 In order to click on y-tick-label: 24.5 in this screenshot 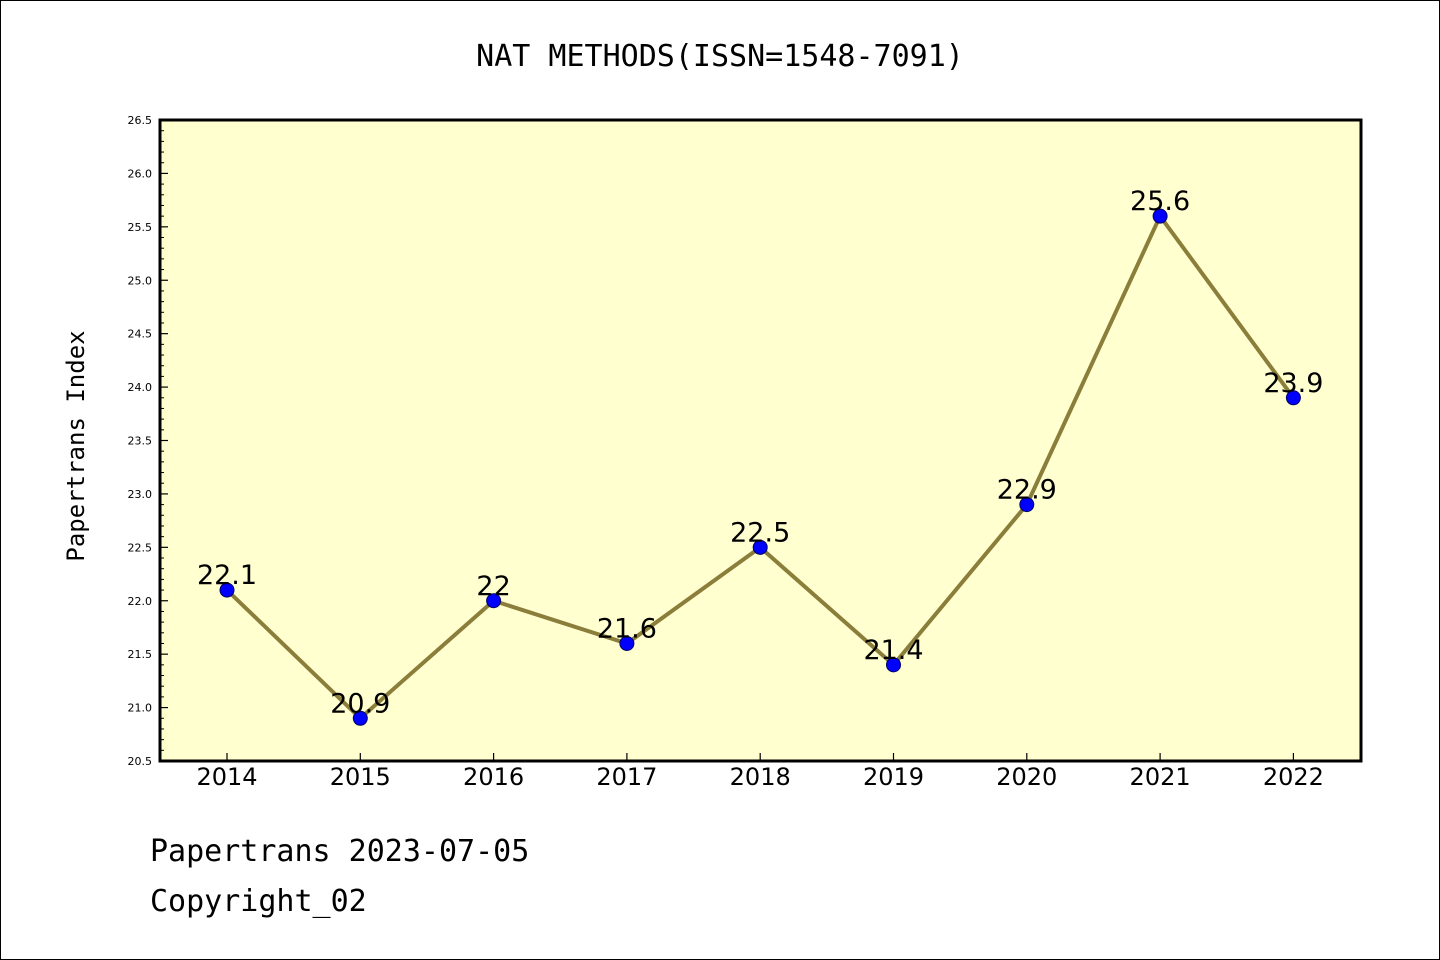, I will do `click(140, 334)`.